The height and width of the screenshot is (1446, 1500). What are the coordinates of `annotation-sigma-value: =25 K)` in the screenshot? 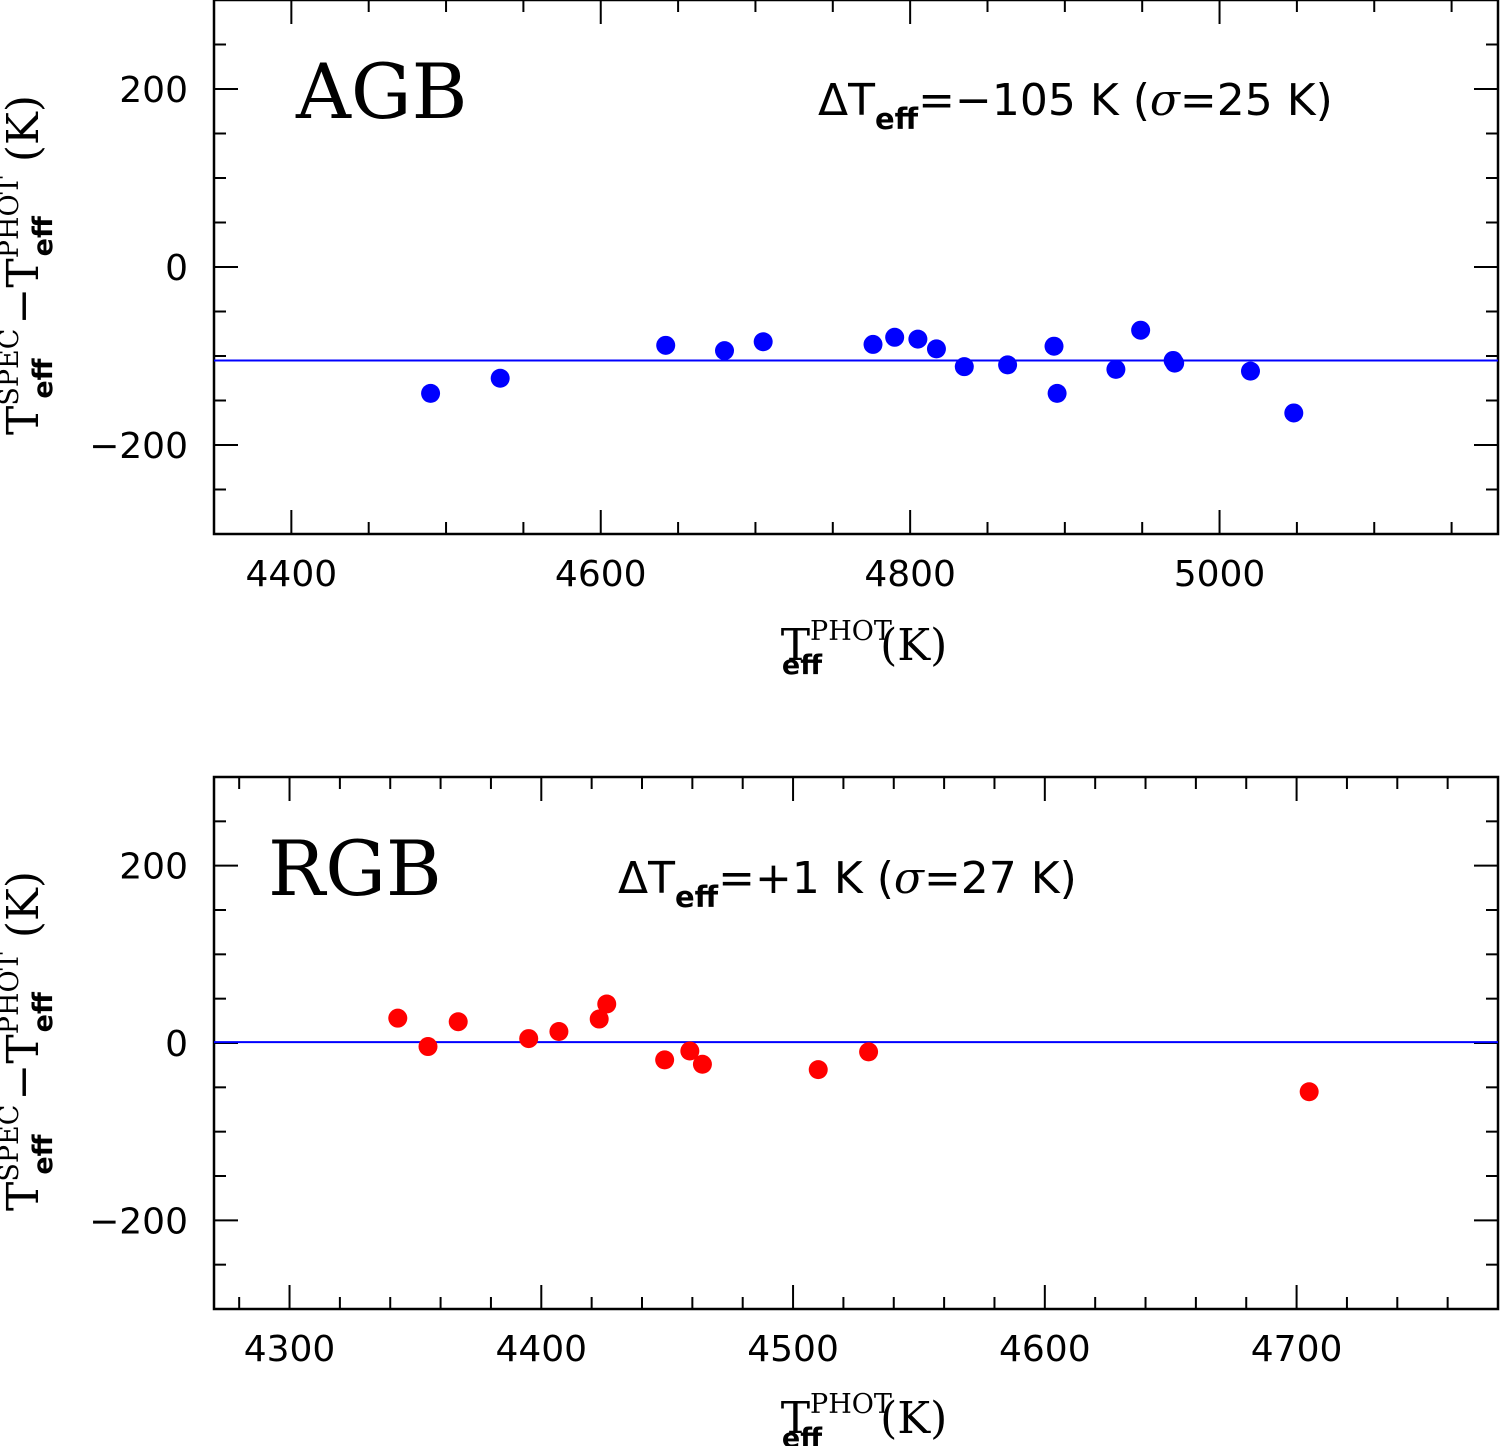 It's located at (1256, 100).